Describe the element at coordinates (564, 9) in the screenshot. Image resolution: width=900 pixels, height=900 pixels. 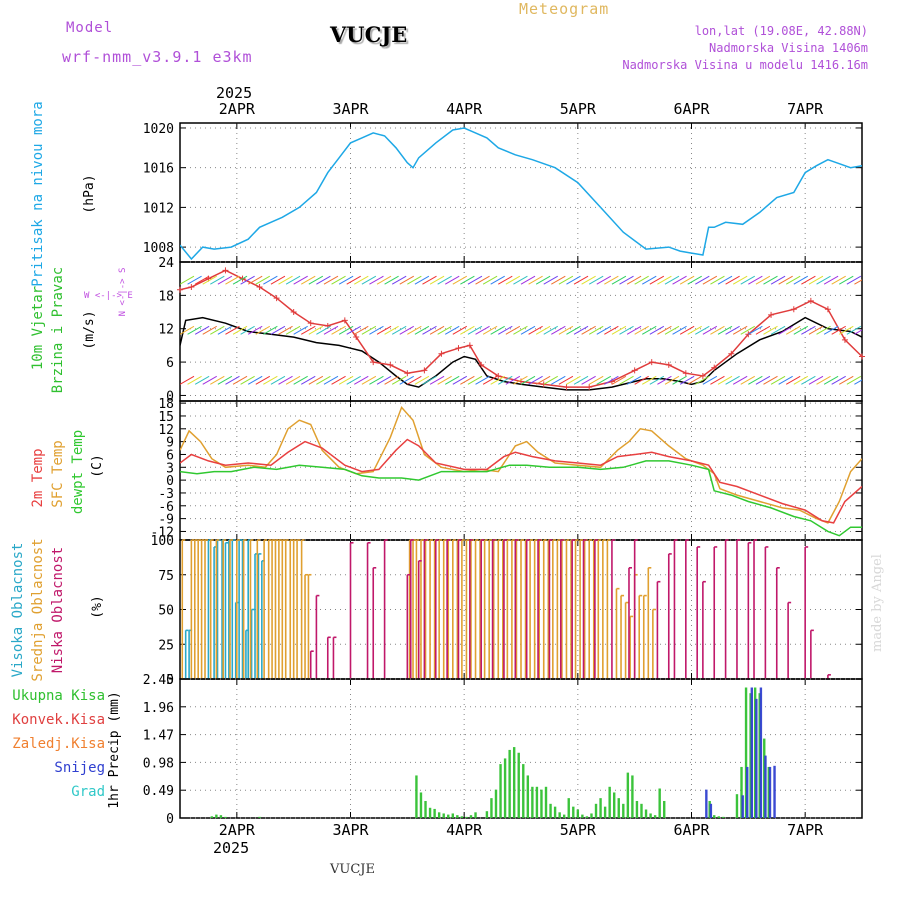
I see `meteogram-label: Meteogram` at that location.